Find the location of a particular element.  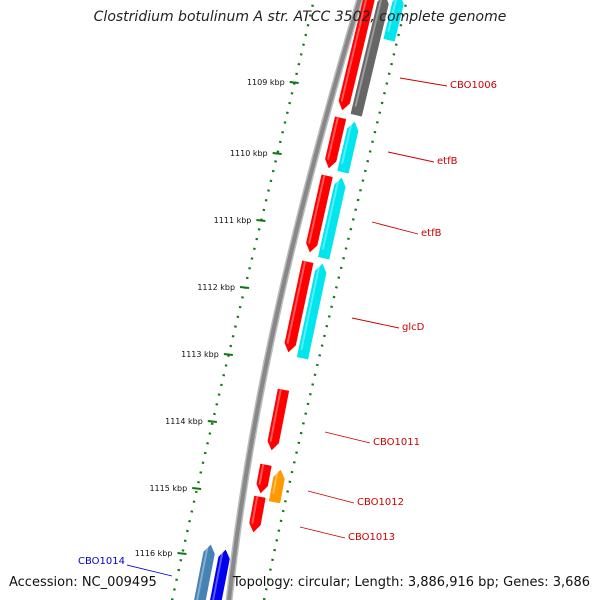

gene-top-cyan-arrow is located at coordinates (393, 21).